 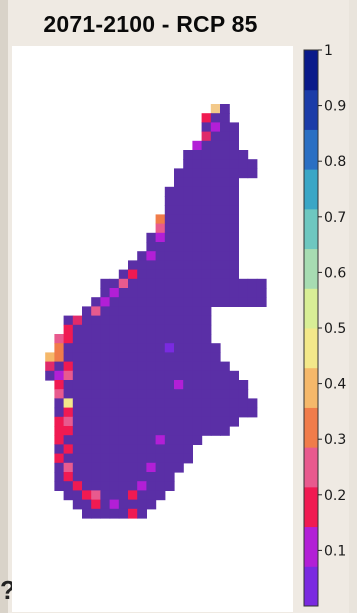 I want to click on corner-glyph: ?, so click(x=6, y=590).